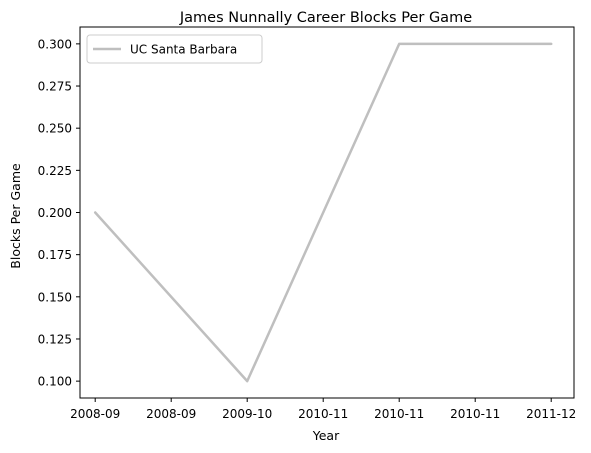  What do you see at coordinates (55, 87) in the screenshot?
I see `y-tick-label: 0.275` at bounding box center [55, 87].